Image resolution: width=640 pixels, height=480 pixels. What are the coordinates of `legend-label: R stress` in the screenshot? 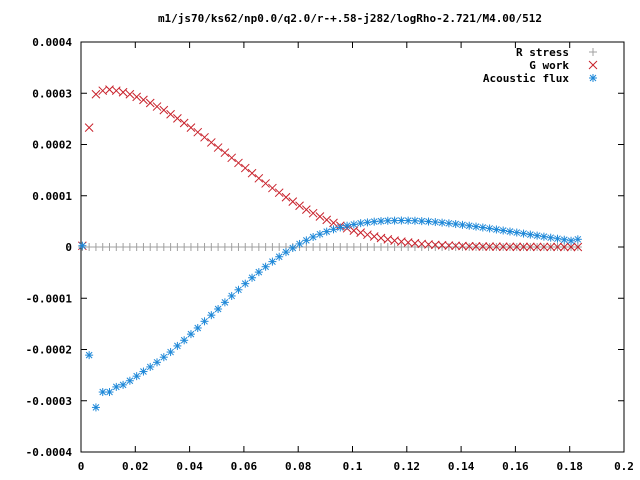 It's located at (542, 52).